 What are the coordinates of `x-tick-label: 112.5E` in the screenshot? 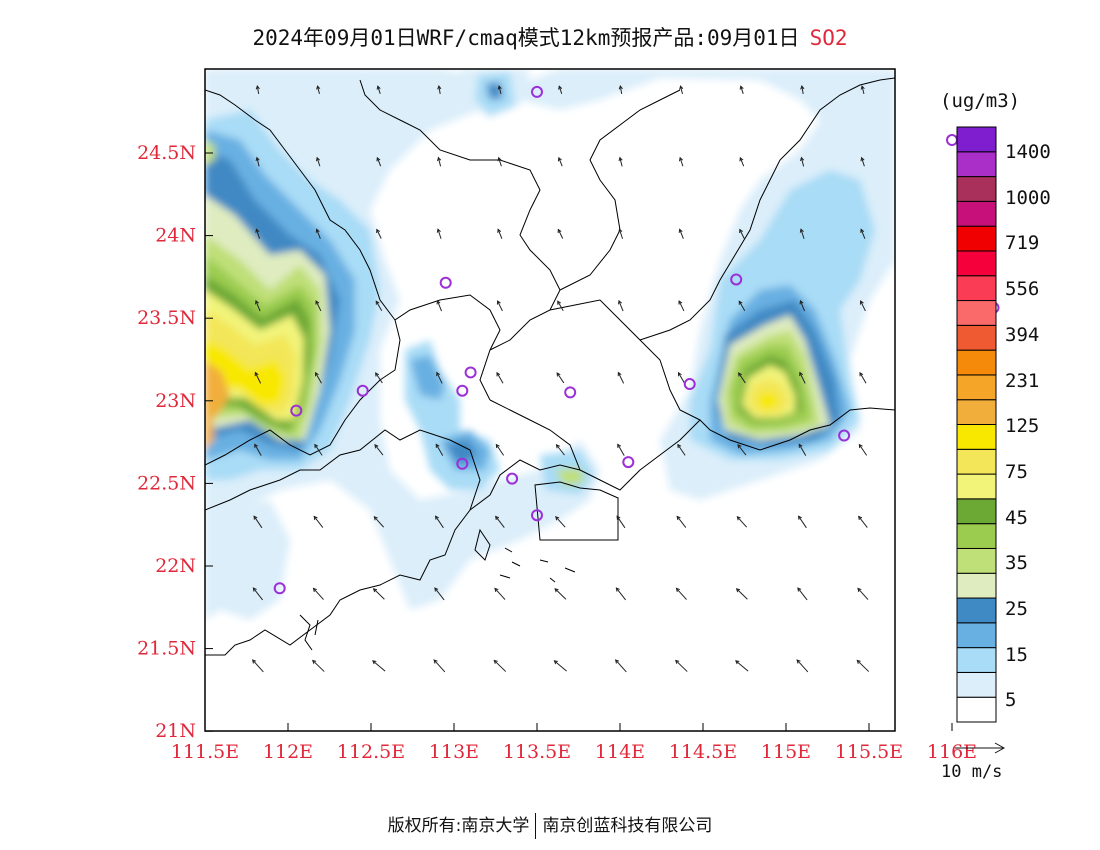 It's located at (371, 752).